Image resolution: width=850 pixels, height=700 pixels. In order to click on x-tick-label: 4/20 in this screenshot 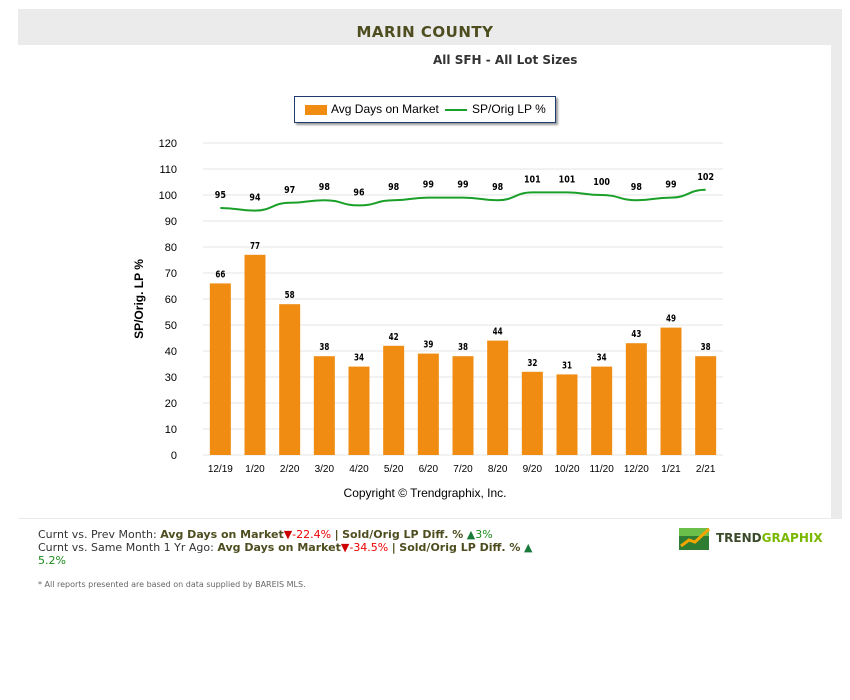, I will do `click(359, 469)`.